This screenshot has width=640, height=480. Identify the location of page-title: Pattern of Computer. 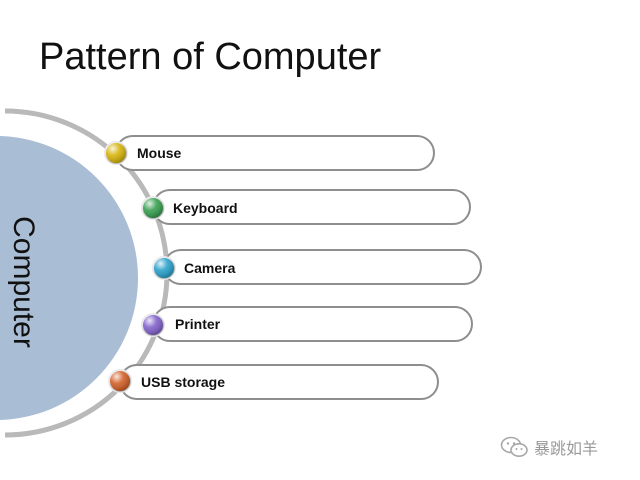
(210, 57).